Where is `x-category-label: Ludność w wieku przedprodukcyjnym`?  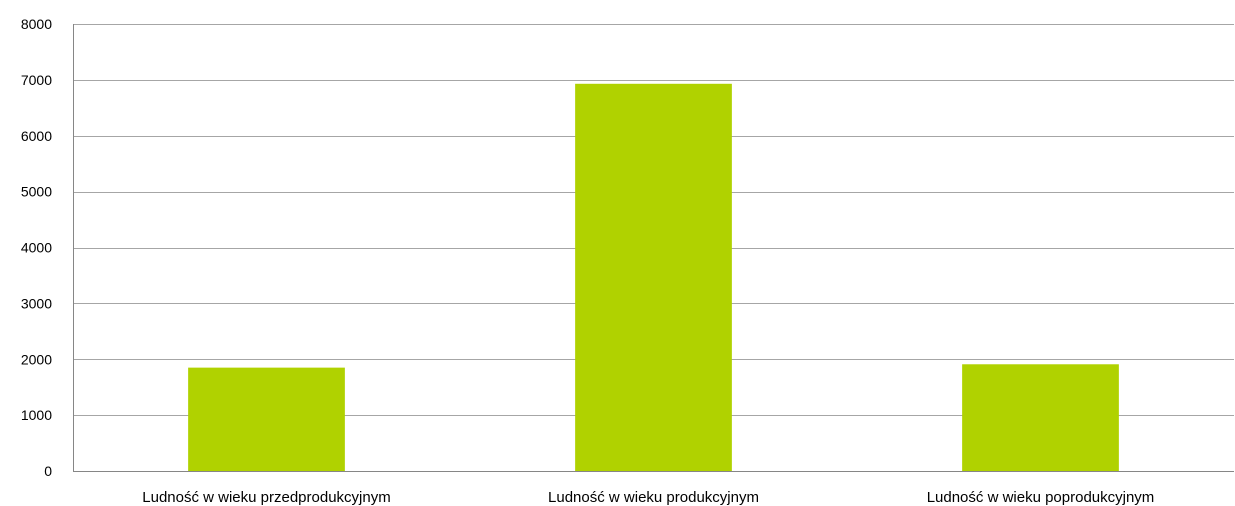 x-category-label: Ludność w wieku przedprodukcyjnym is located at coordinates (266, 497).